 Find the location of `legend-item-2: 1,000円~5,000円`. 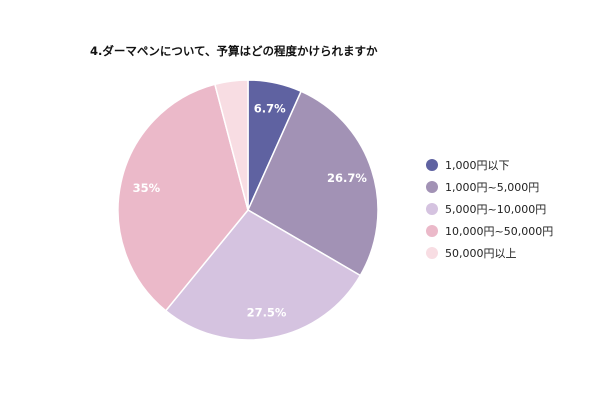

legend-item-2: 1,000円~5,000円 is located at coordinates (489, 186).